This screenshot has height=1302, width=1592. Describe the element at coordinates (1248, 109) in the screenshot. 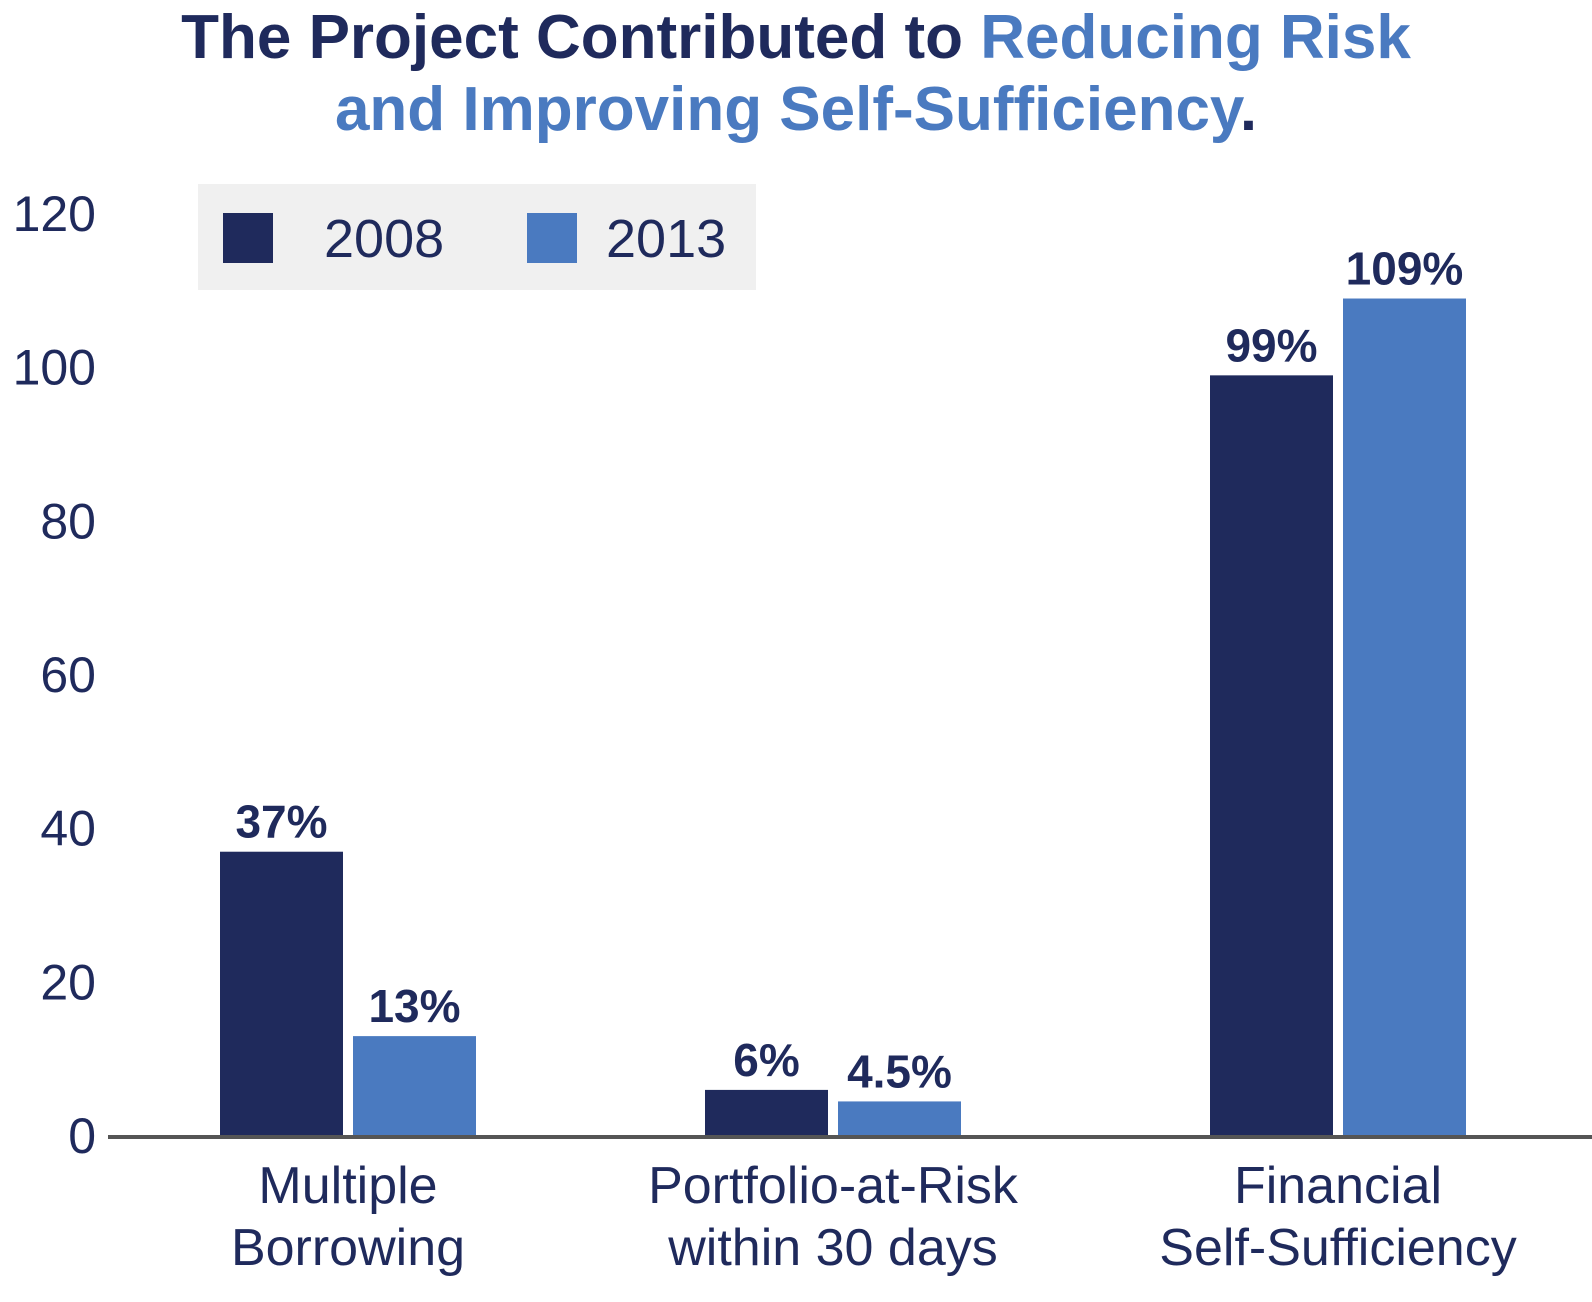

I see `title-part-4: .` at that location.